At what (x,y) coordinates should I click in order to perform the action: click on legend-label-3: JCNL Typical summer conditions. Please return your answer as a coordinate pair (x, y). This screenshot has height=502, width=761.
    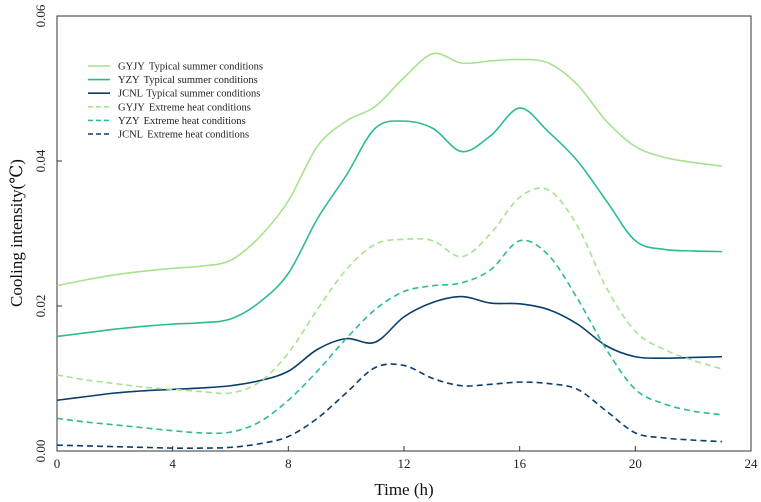
    Looking at the image, I should click on (189, 94).